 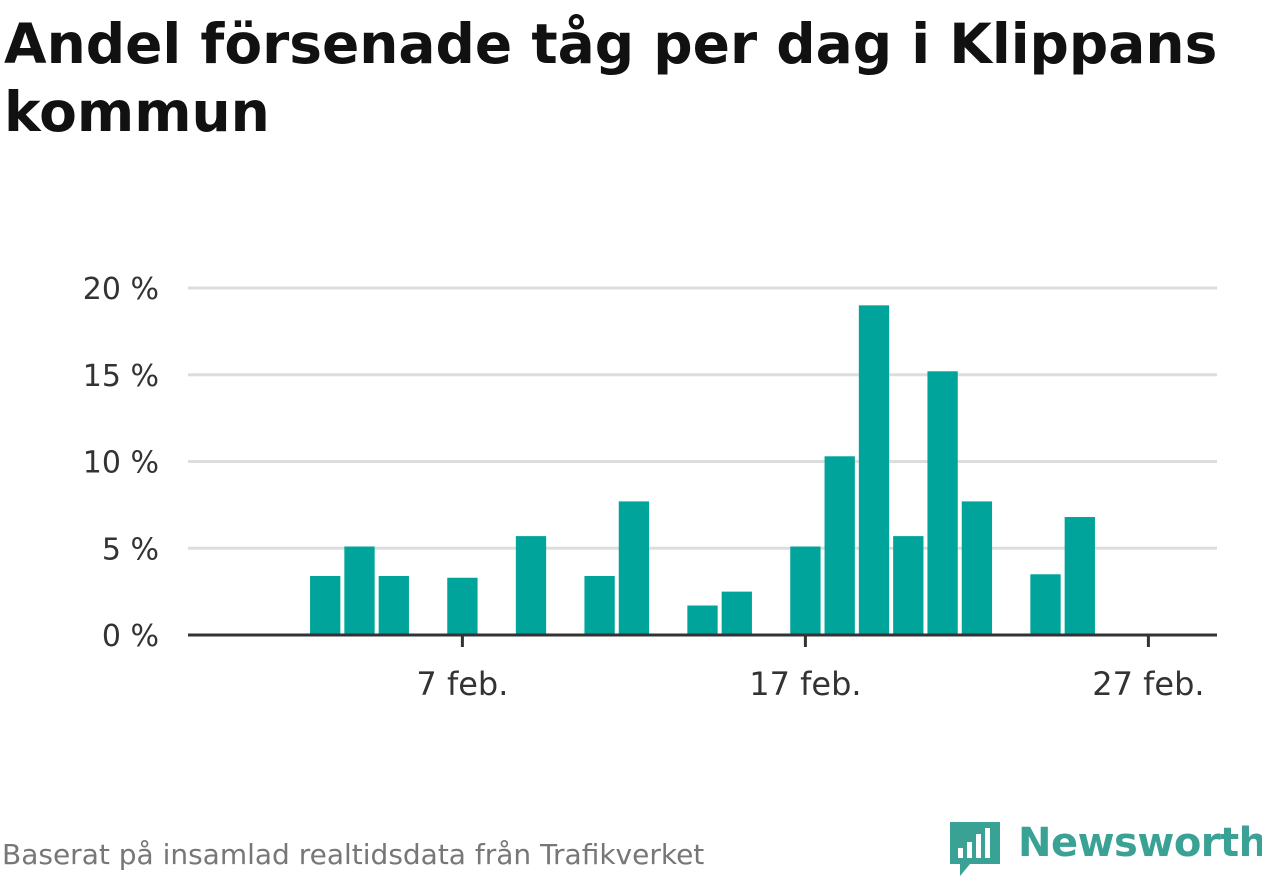 I want to click on logo-wordmark: Newsworthy, so click(x=1140, y=843).